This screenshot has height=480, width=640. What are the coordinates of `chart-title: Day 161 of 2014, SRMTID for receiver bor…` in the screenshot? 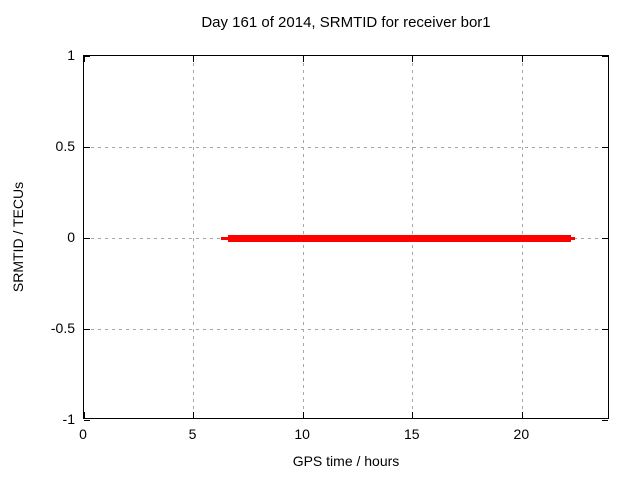 It's located at (346, 22).